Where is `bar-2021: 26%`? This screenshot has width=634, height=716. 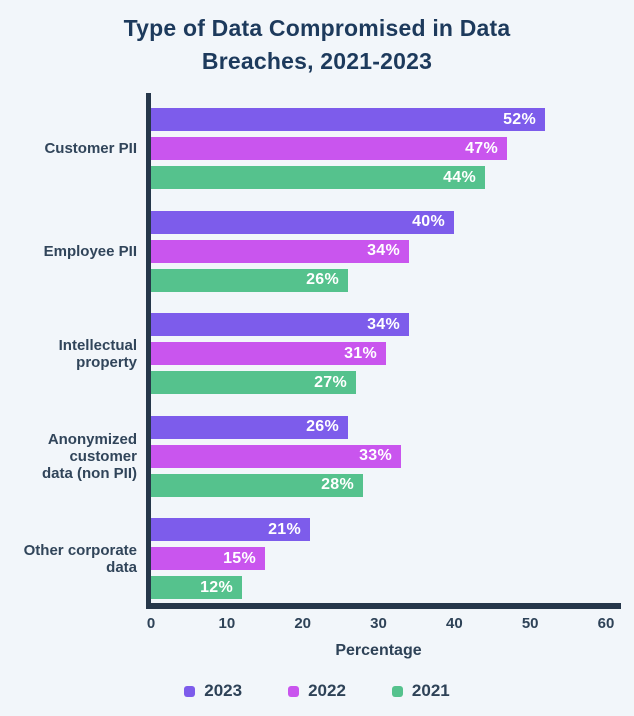 bar-2021: 26% is located at coordinates (249, 280).